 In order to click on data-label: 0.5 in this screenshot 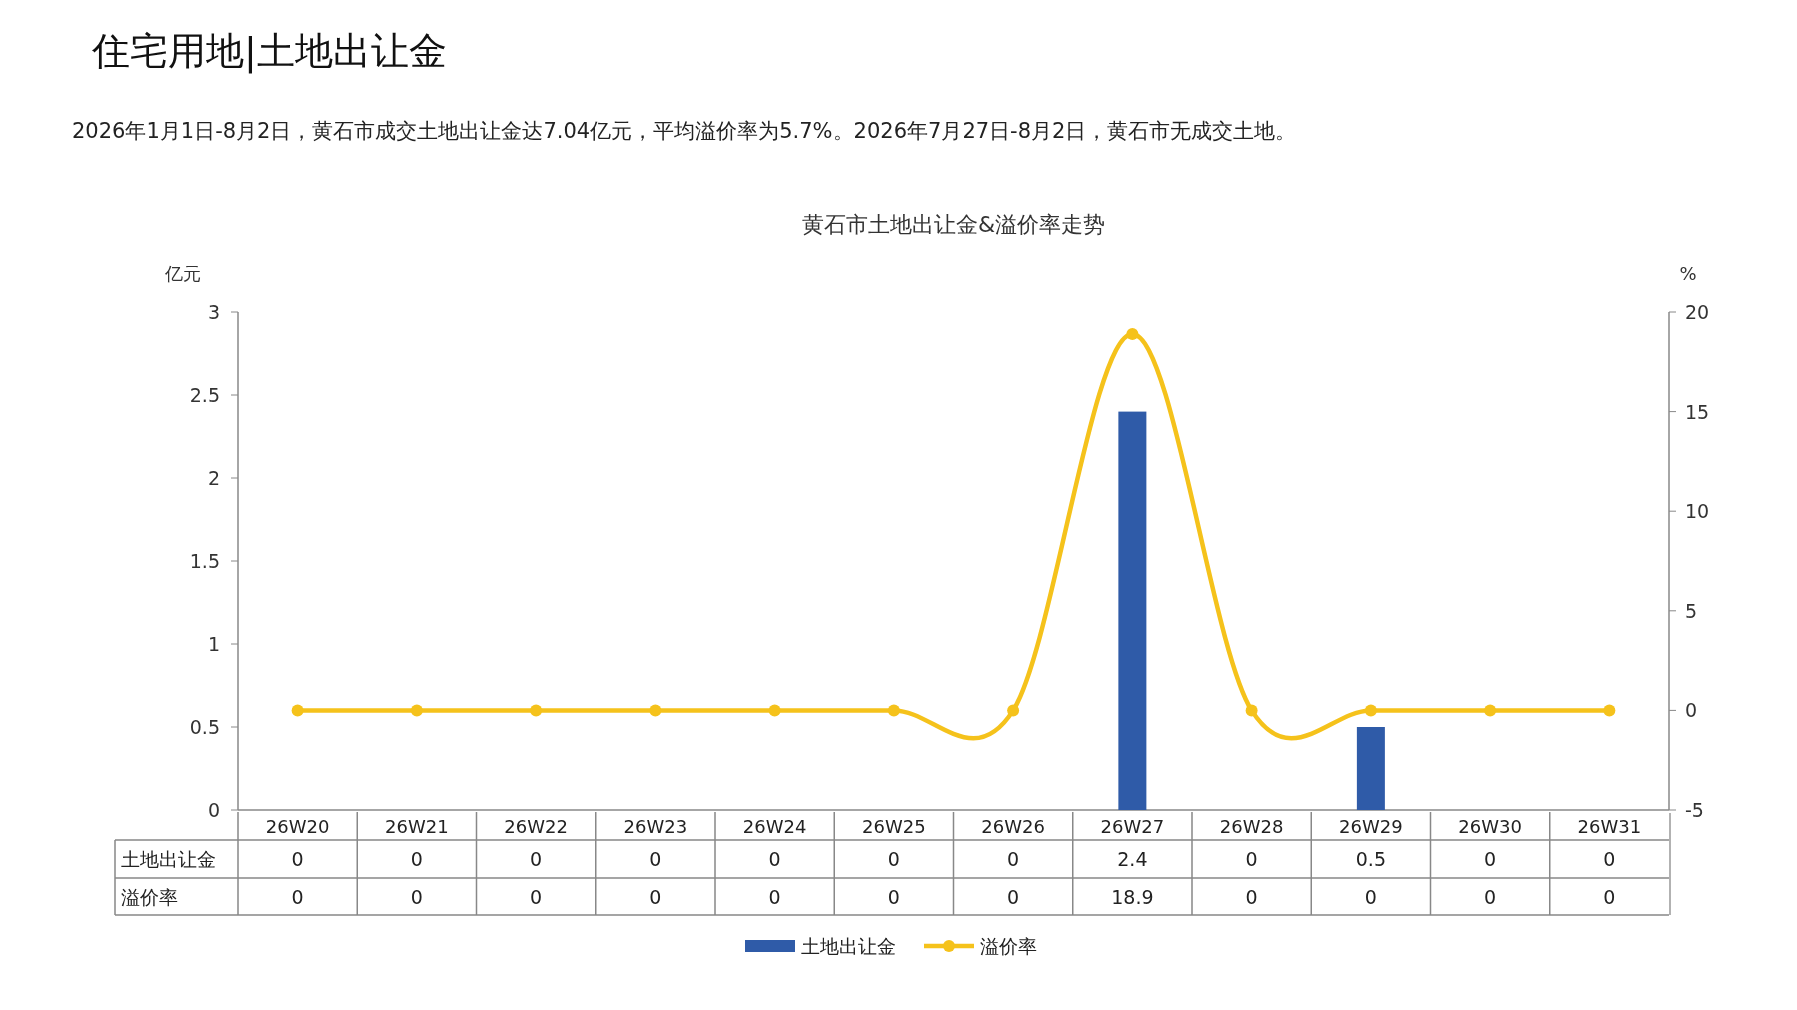, I will do `click(1370, 859)`.